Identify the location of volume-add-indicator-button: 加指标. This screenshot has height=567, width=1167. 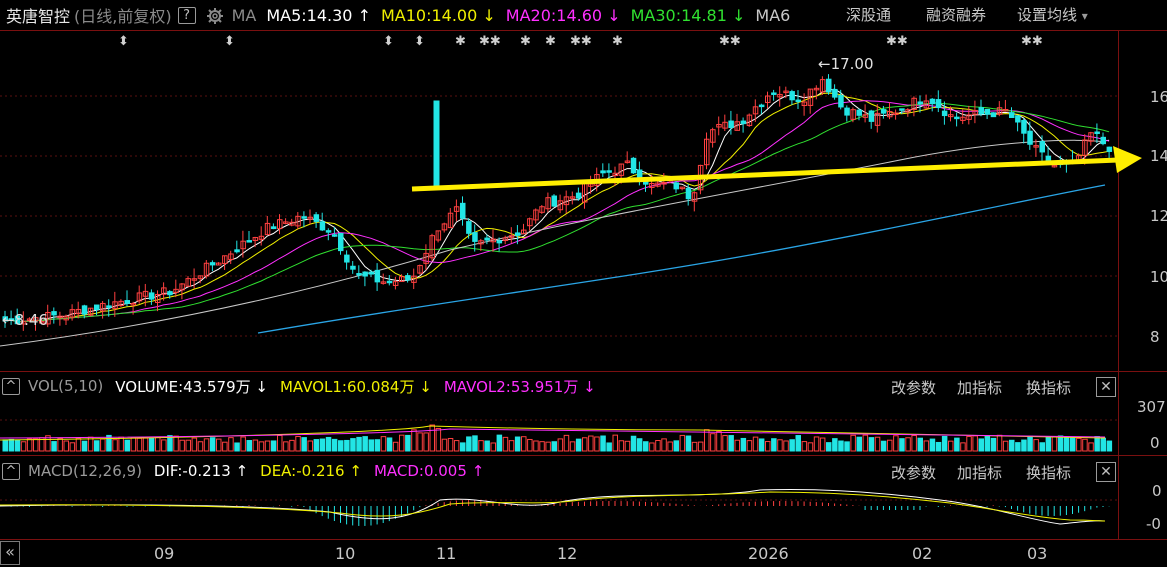
(980, 388).